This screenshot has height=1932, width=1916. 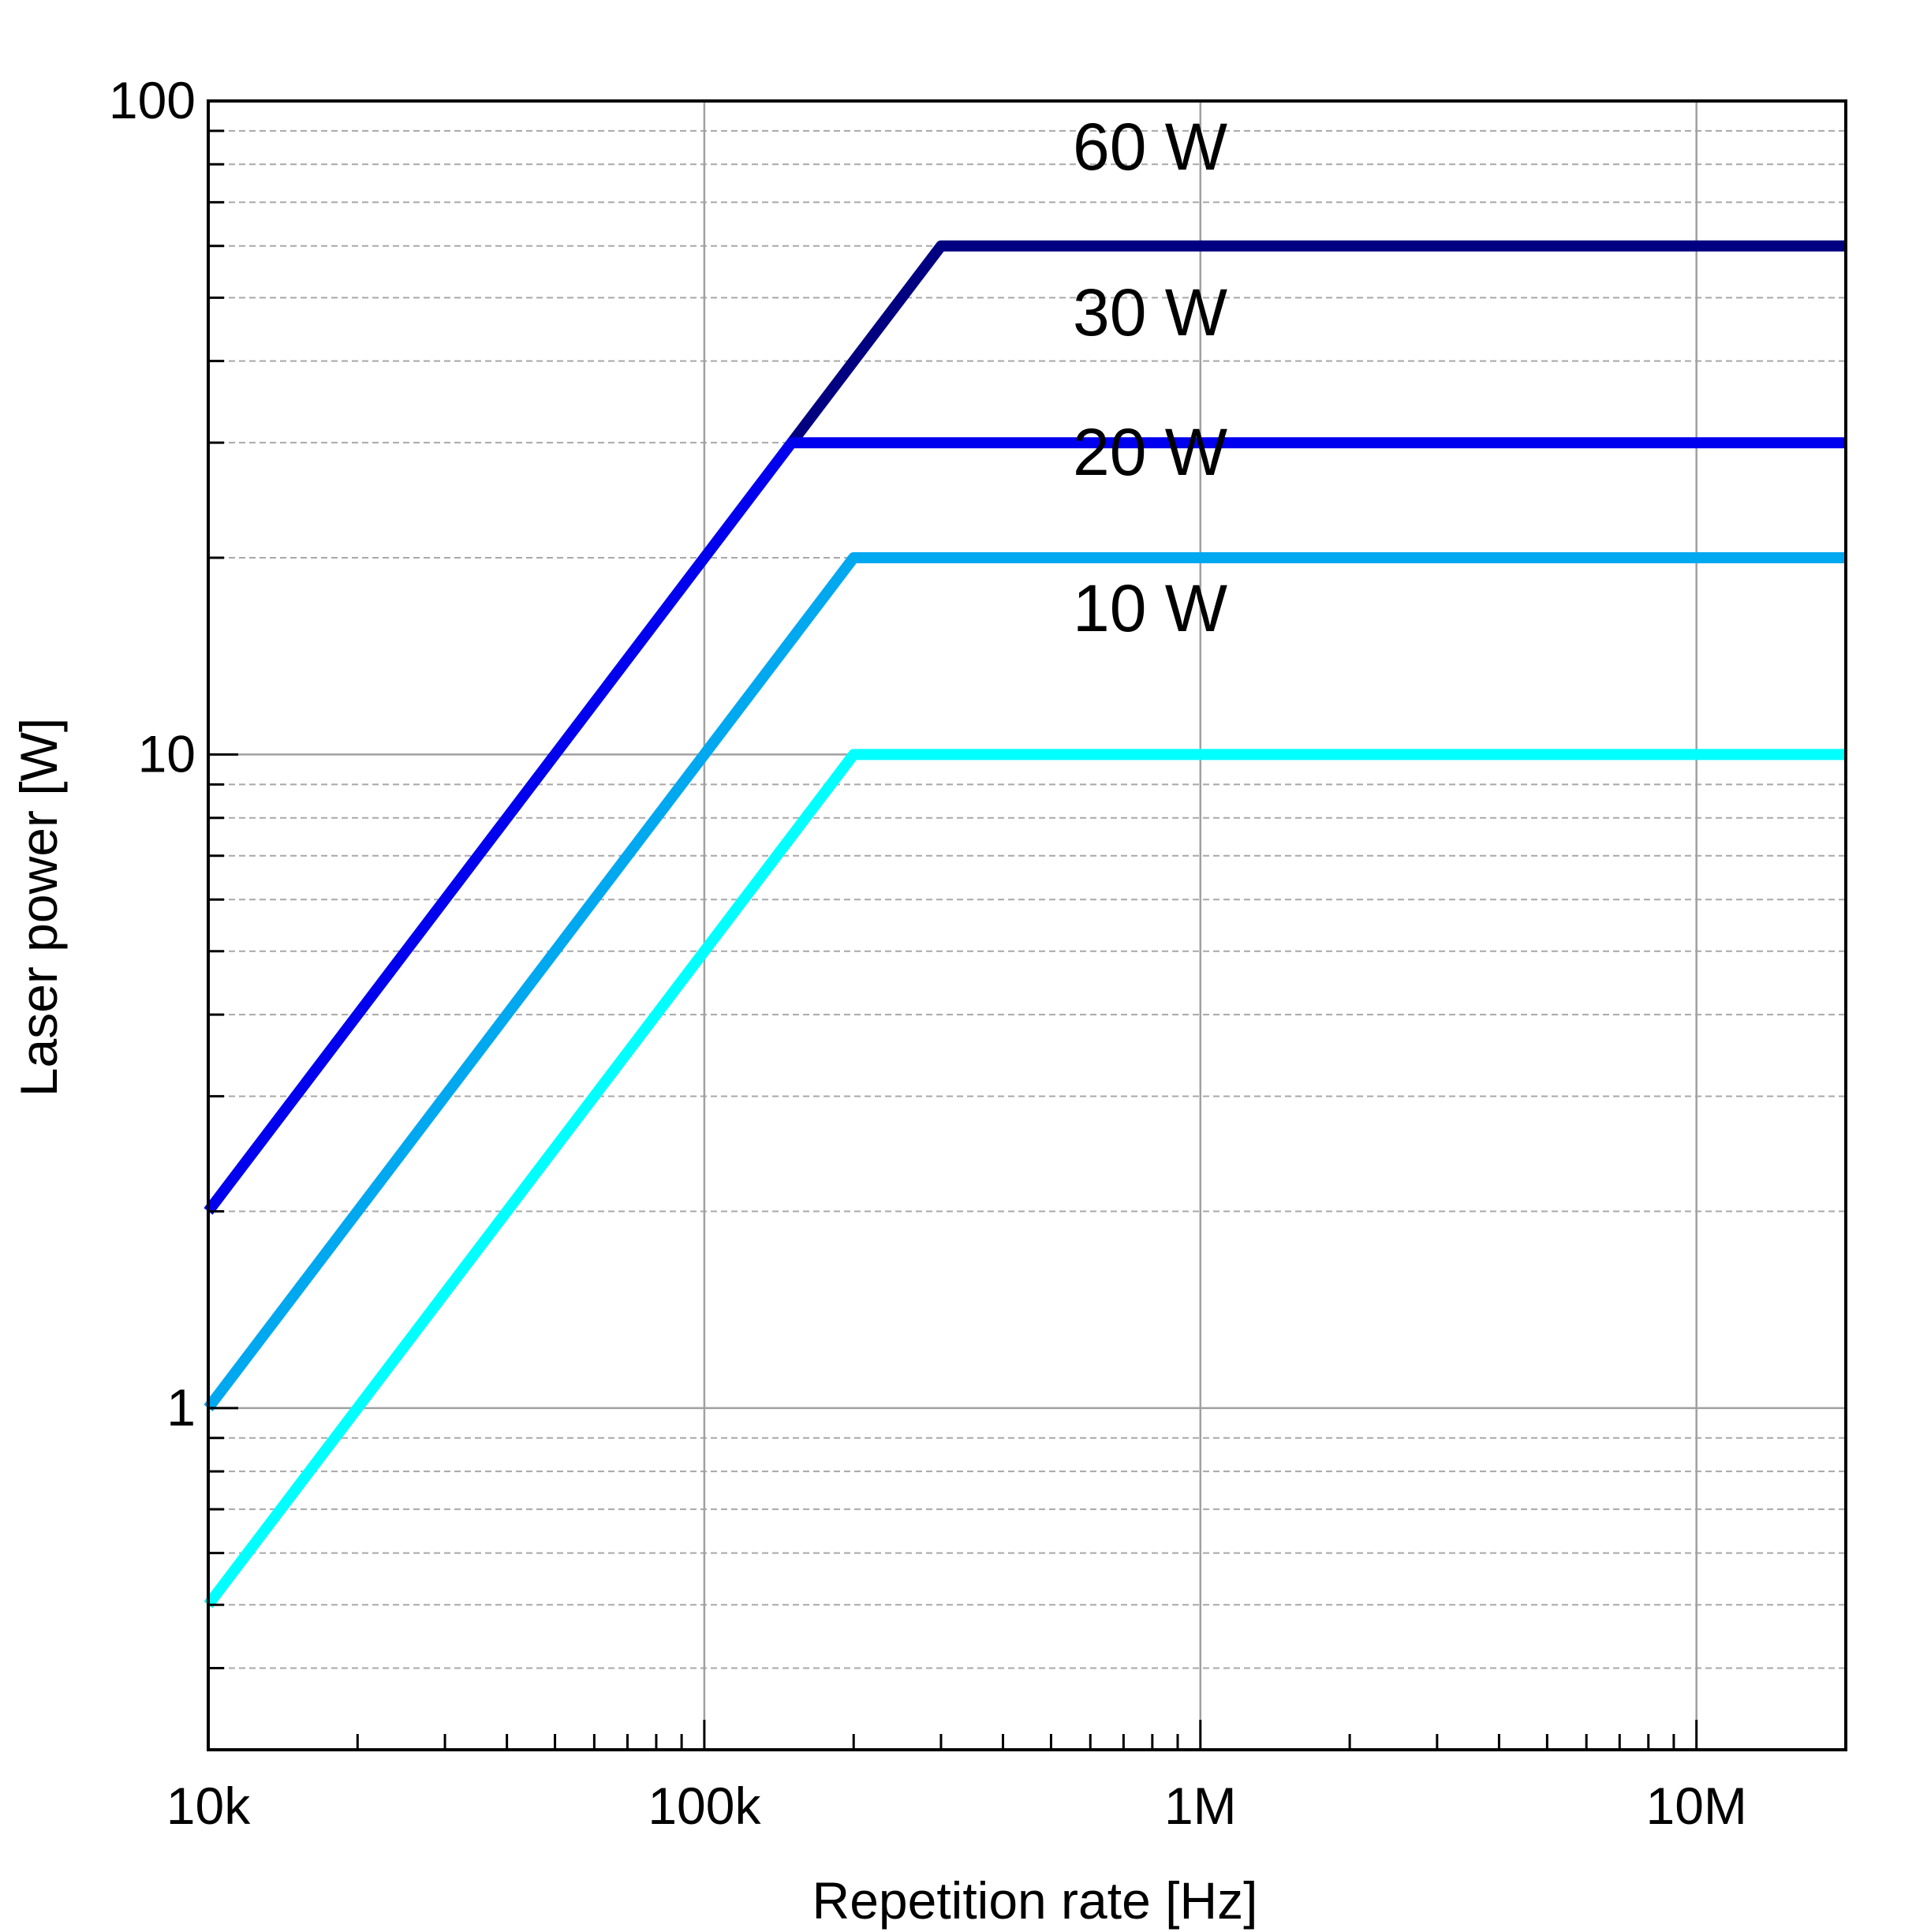 What do you see at coordinates (1150, 452) in the screenshot?
I see `series-label: 20 W` at bounding box center [1150, 452].